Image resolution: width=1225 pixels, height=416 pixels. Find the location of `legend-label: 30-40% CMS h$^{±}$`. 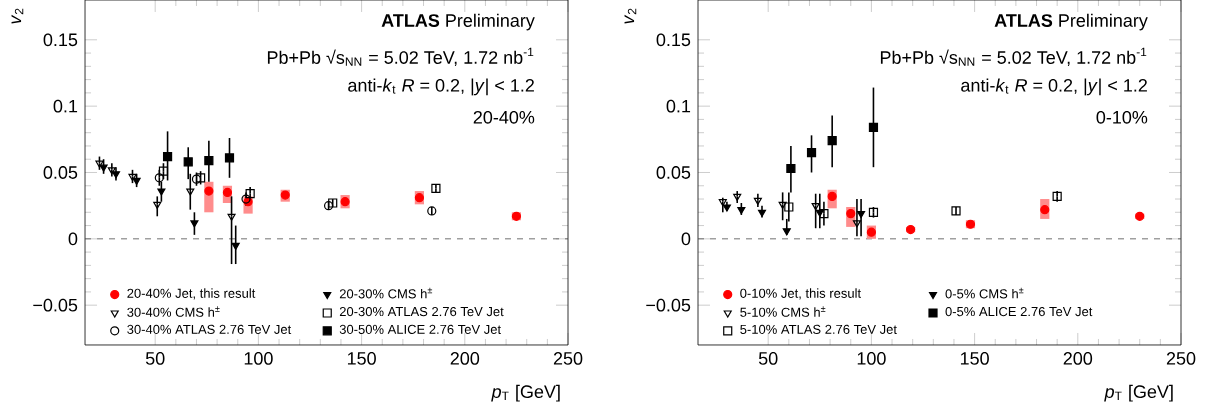

legend-label: 30-40% CMS h$^{±}$ is located at coordinates (173, 311).